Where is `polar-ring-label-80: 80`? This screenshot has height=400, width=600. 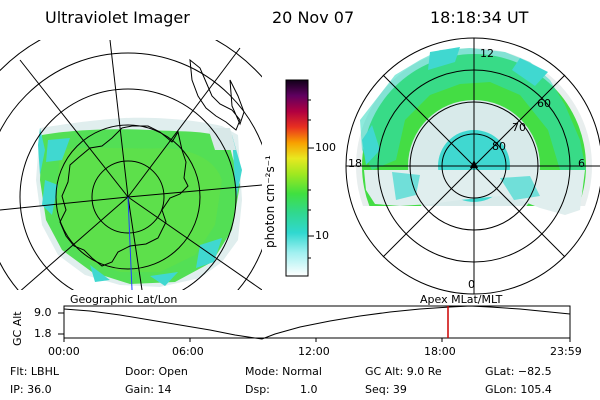
polar-ring-label-80: 80 is located at coordinates (499, 146).